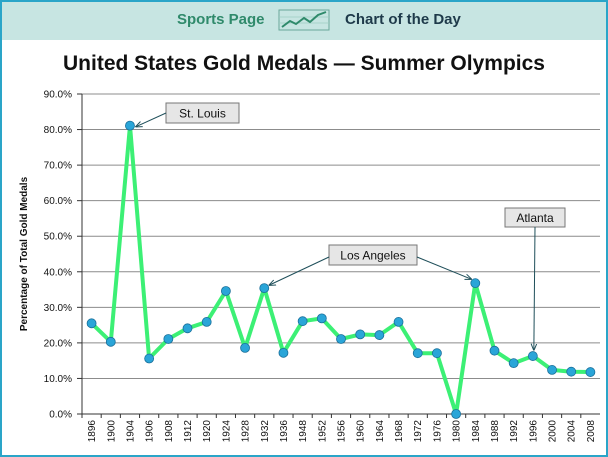 The image size is (608, 457). I want to click on banner-right-label: Chart of the Day, so click(403, 19).